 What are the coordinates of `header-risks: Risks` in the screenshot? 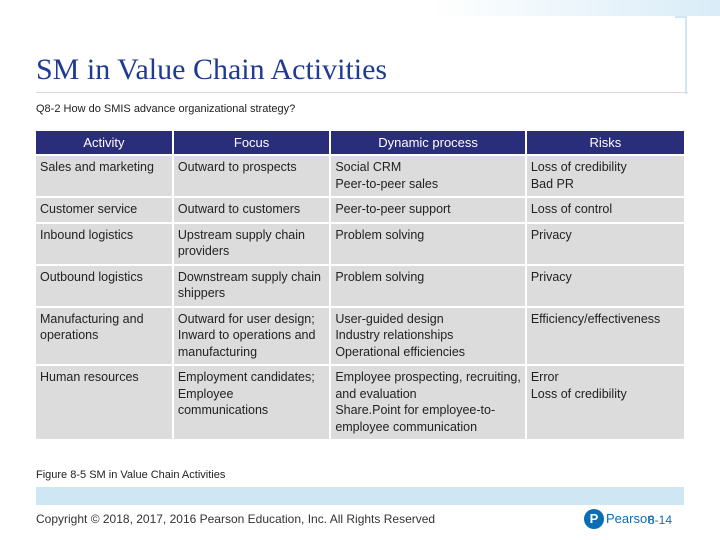 It's located at (604, 142).